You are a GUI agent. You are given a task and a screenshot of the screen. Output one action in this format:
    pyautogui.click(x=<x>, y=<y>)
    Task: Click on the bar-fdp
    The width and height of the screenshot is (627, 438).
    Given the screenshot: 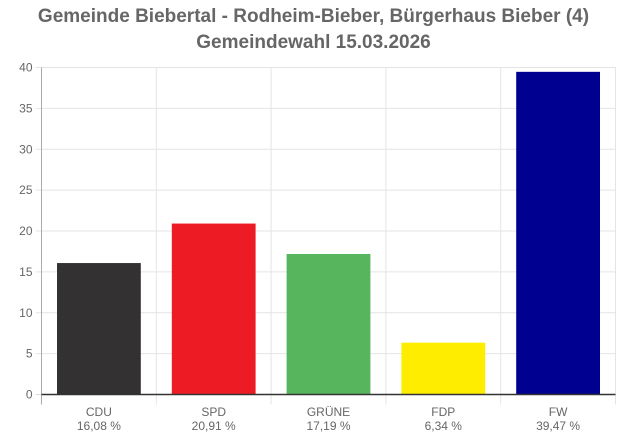 What is the action you would take?
    pyautogui.click(x=443, y=368)
    